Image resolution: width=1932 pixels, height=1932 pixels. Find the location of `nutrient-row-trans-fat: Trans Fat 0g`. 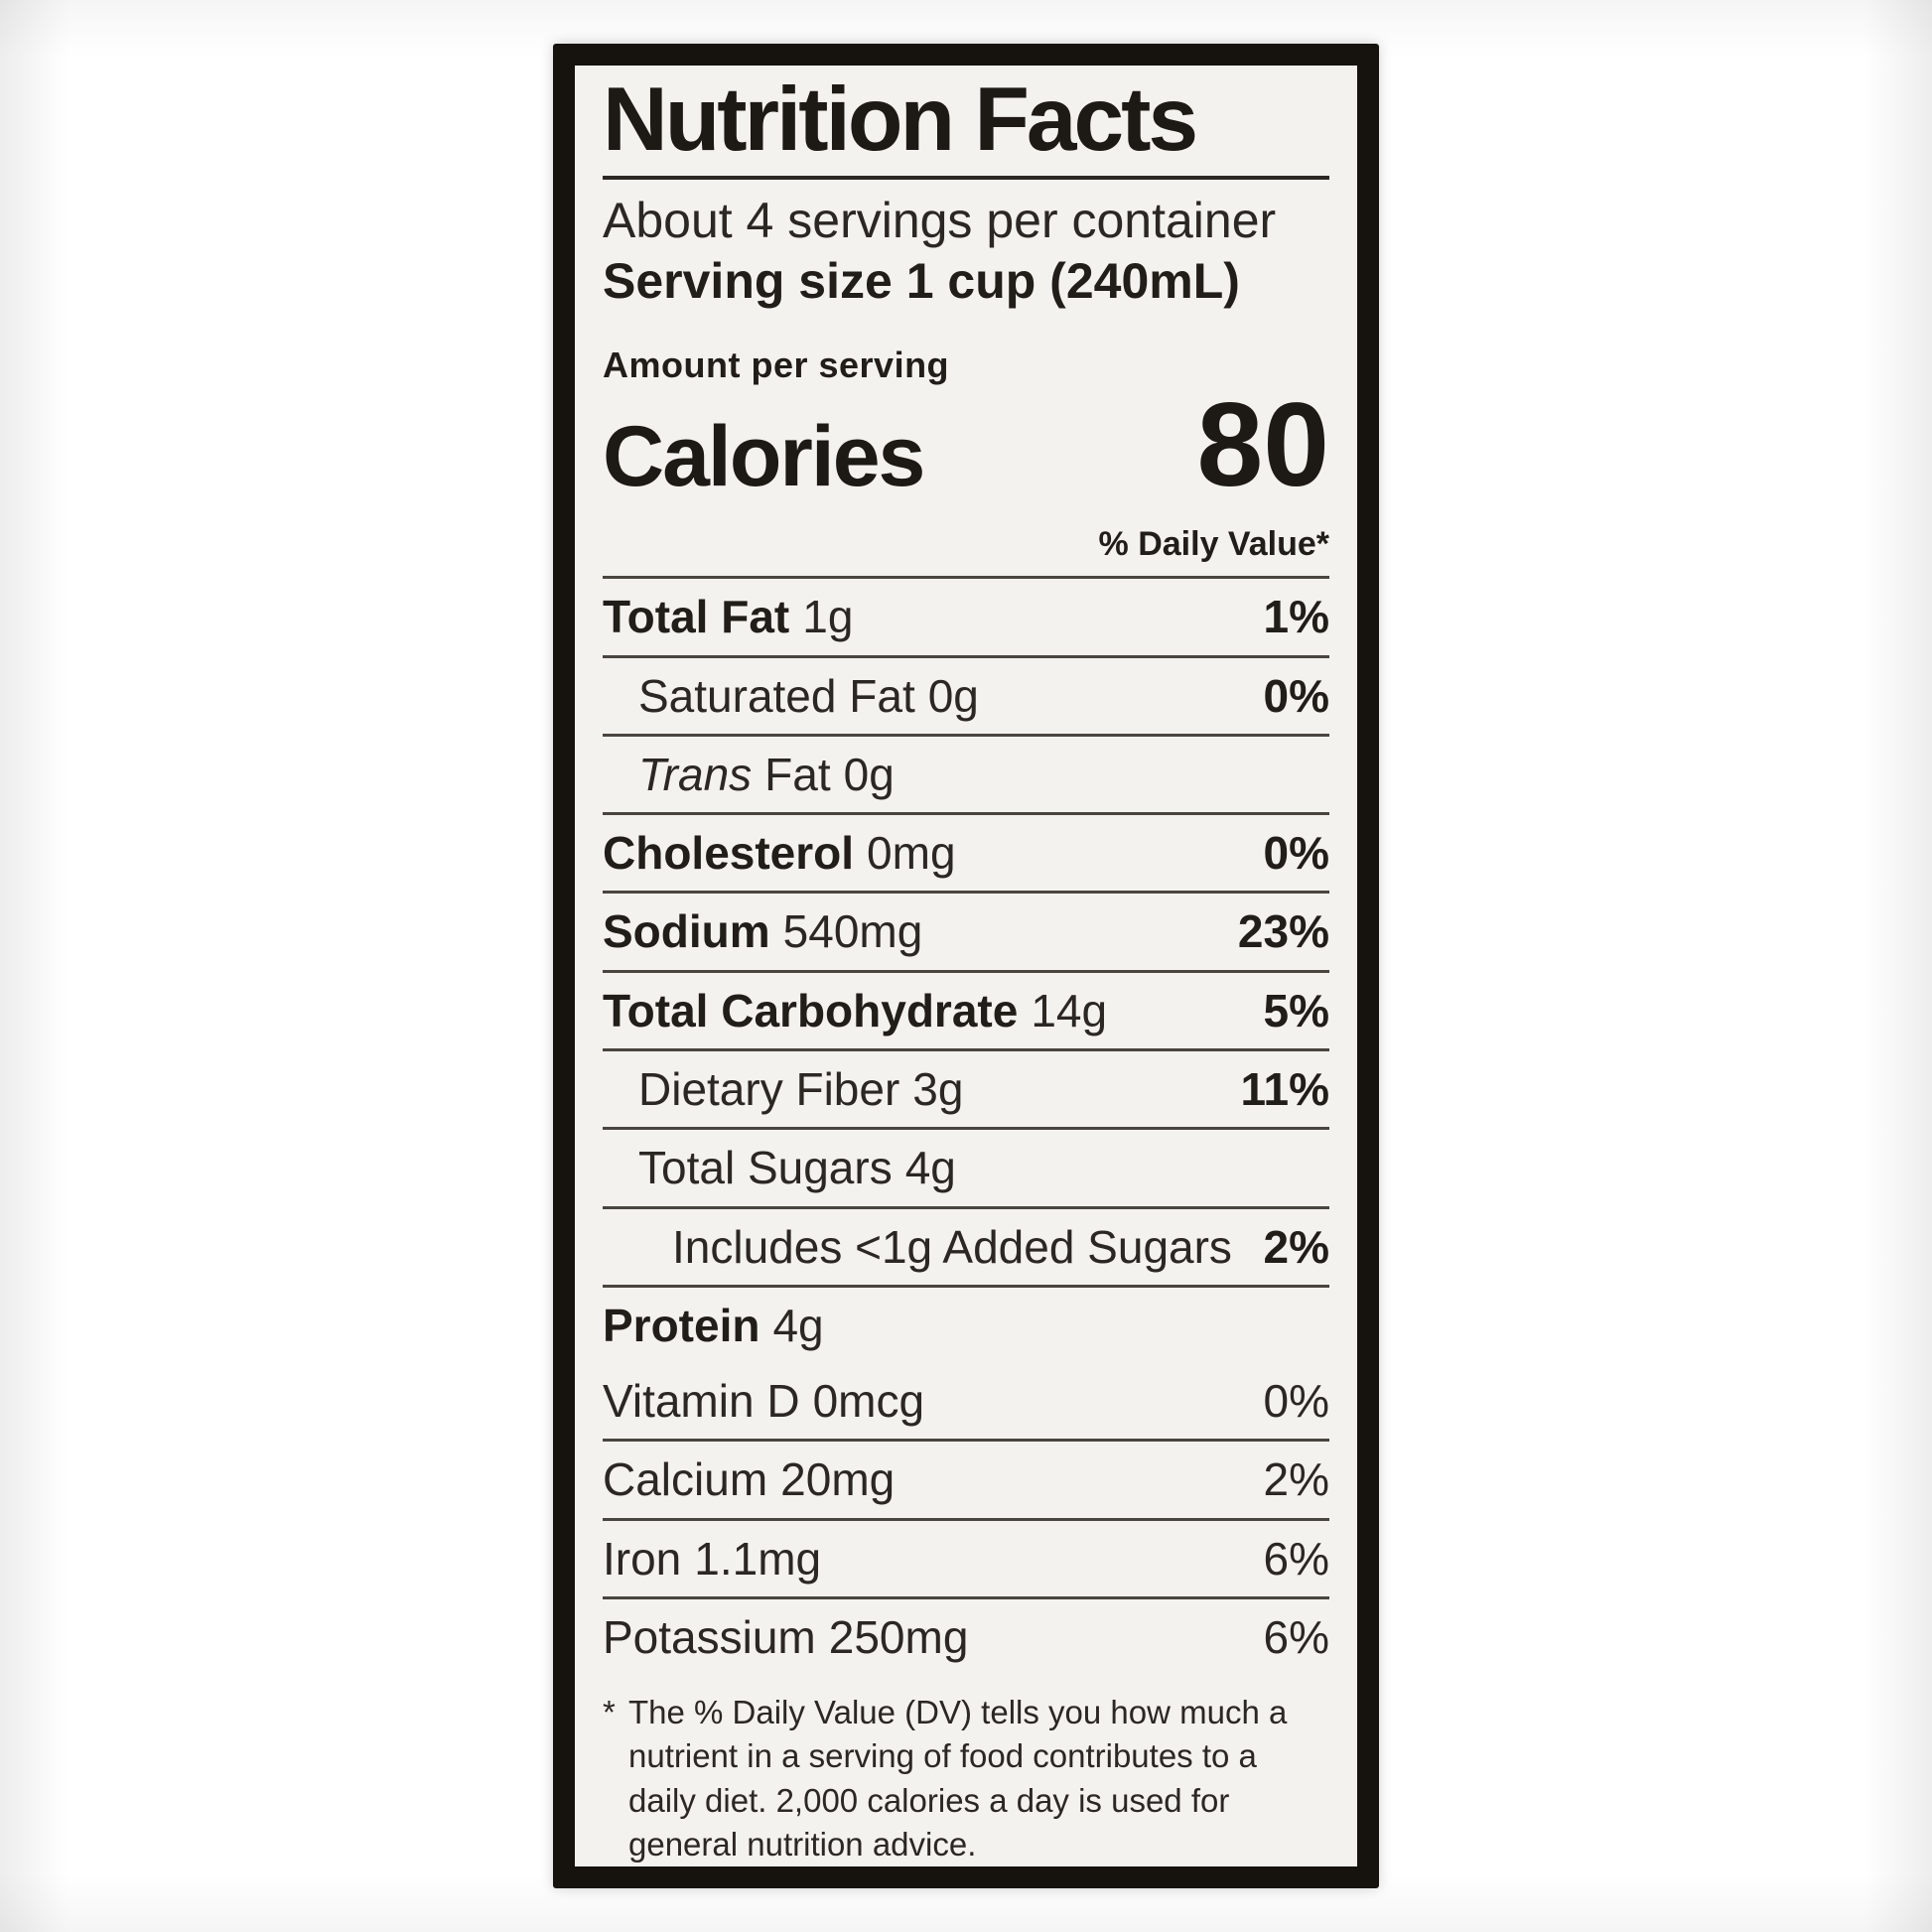

nutrient-row-trans-fat: Trans Fat 0g is located at coordinates (966, 772).